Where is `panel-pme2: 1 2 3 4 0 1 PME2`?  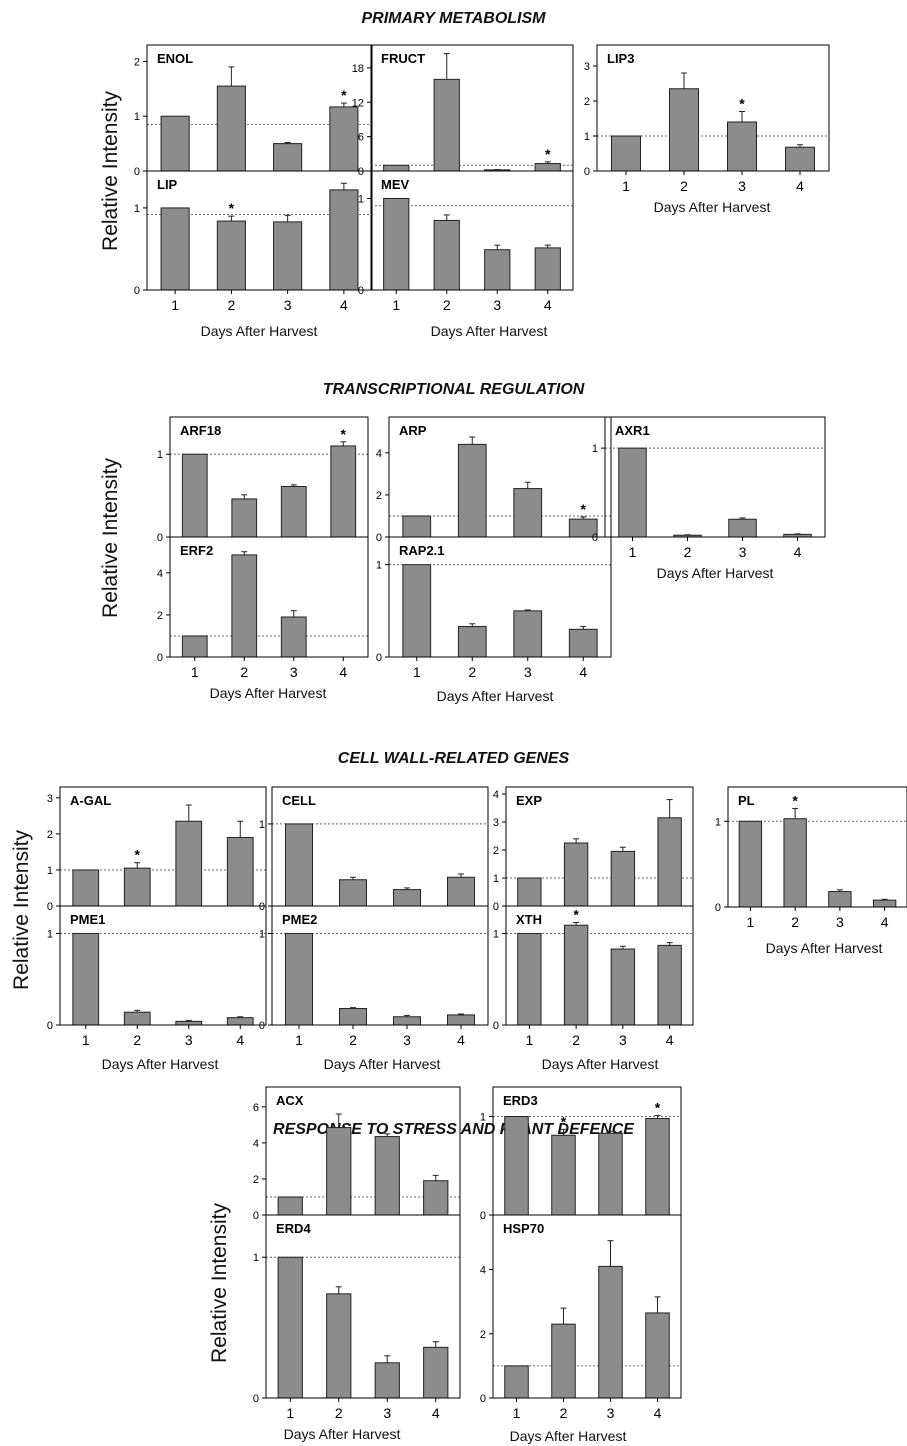
panel-pme2: 1 2 3 4 0 1 PME2 is located at coordinates (374, 976).